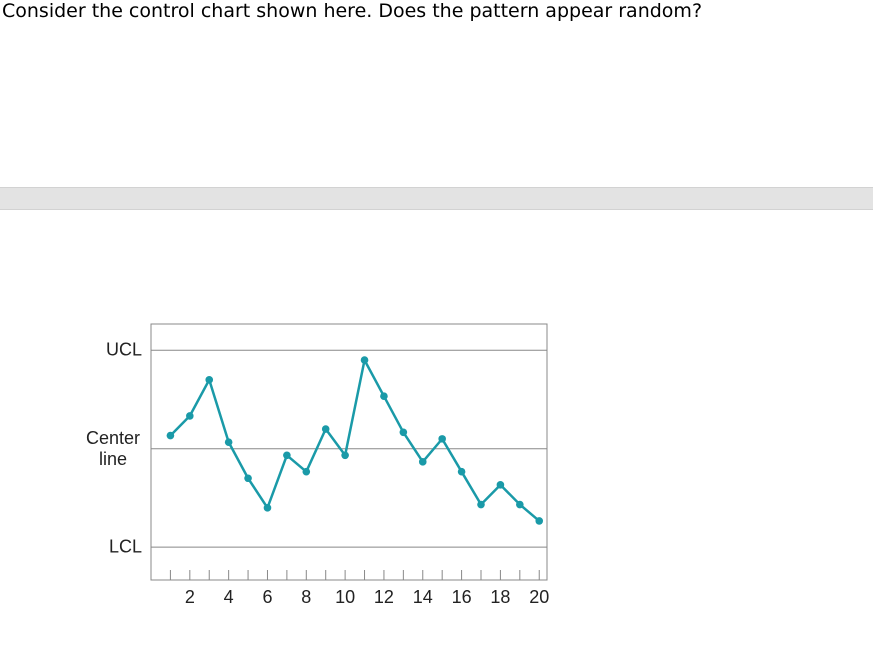  I want to click on x-tick-label: 6, so click(267, 597).